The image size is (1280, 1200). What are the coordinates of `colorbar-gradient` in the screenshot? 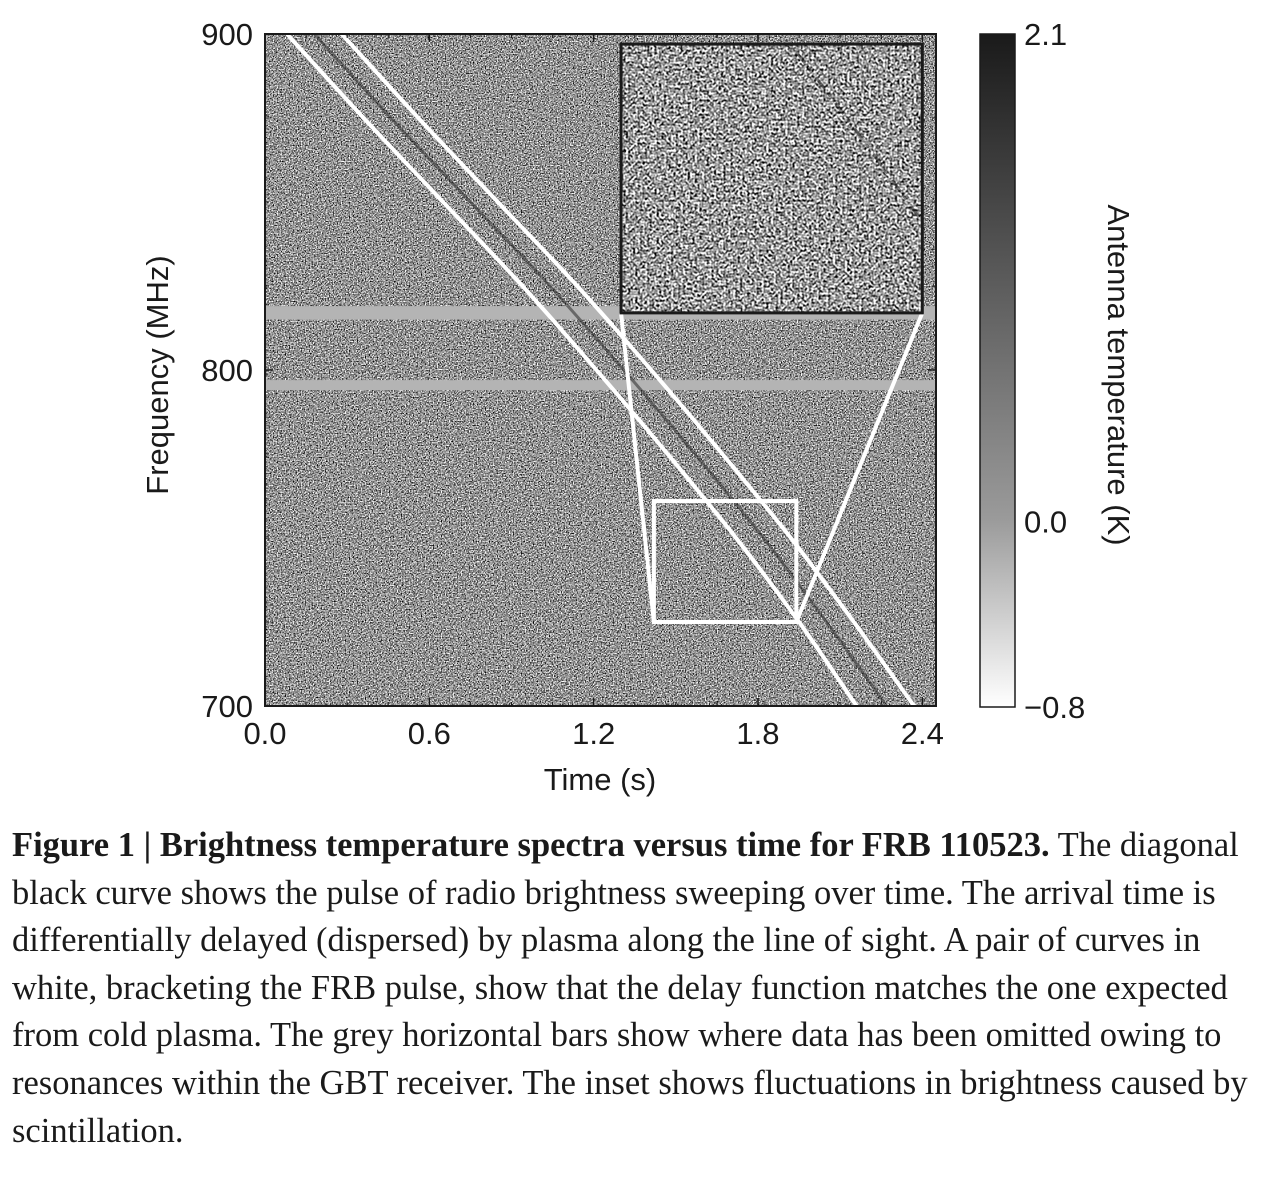 It's located at (997, 370).